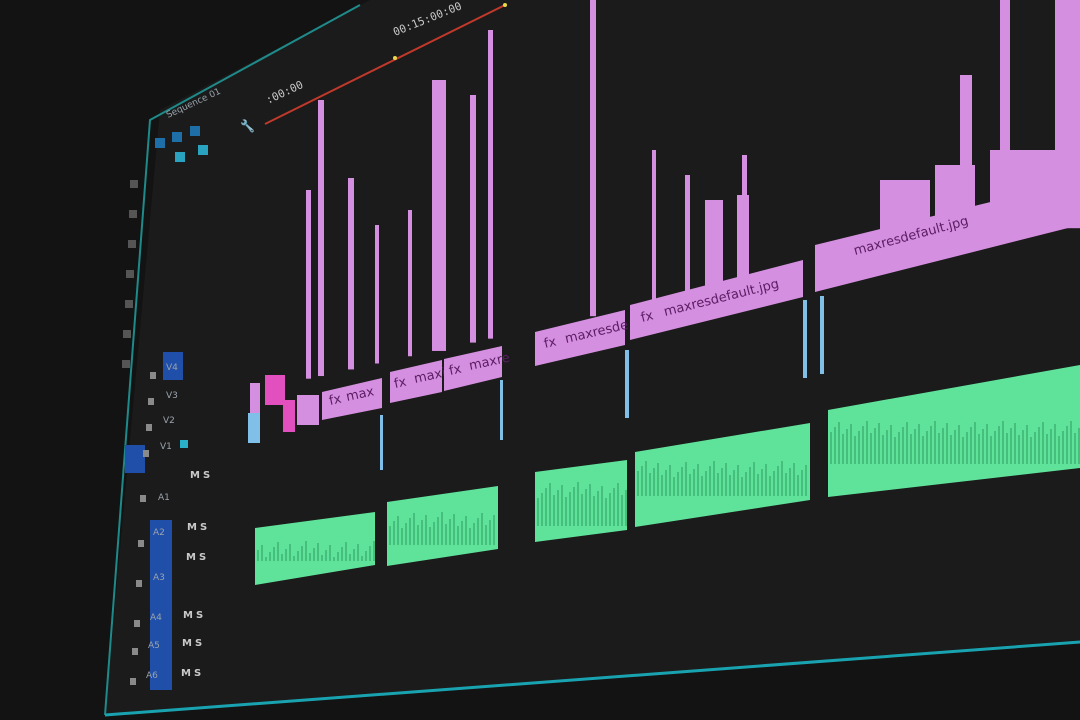  I want to click on panel-border-bottom, so click(592, 678).